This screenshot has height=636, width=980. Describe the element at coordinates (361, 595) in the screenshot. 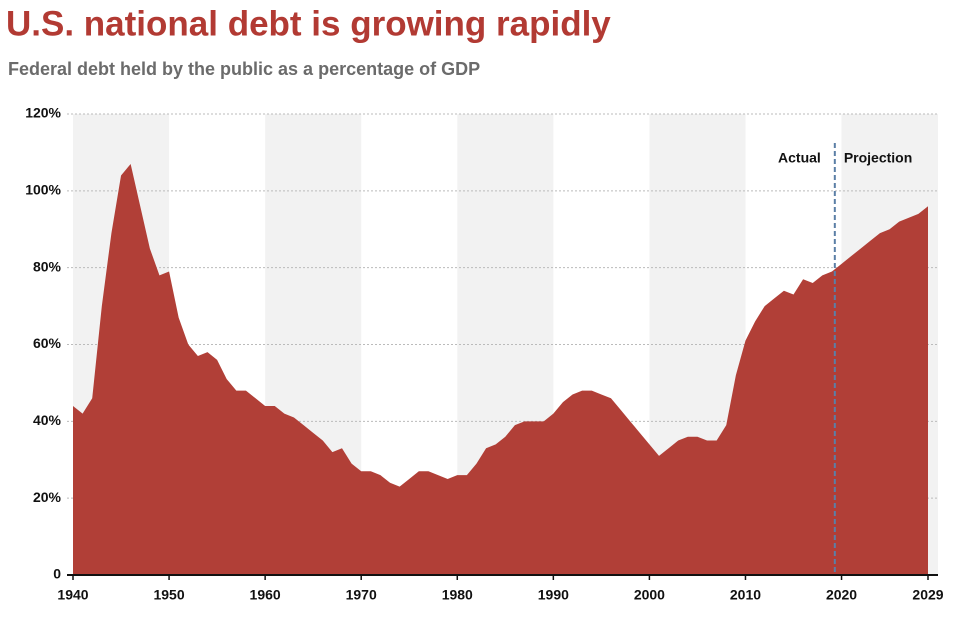

I see `x-tick-label: 1970` at that location.